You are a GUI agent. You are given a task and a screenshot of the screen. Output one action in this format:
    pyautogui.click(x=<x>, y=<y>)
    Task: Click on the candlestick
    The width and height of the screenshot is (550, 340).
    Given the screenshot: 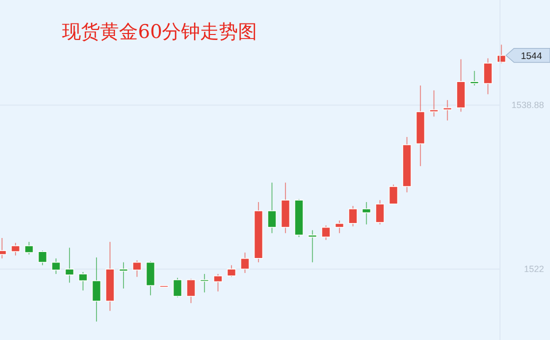 What is the action you would take?
    pyautogui.click(x=393, y=194)
    